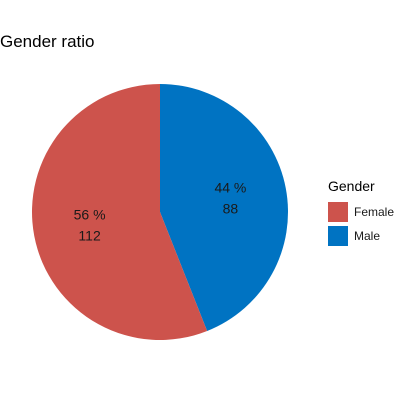 This screenshot has height=400, width=400. Describe the element at coordinates (374, 211) in the screenshot. I see `legend-label-female: Female` at that location.